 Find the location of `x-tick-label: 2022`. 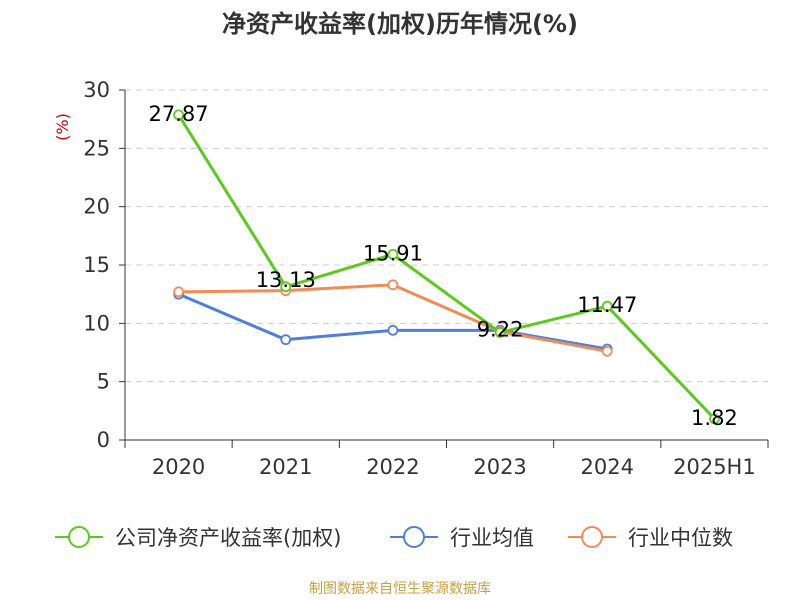

x-tick-label: 2022 is located at coordinates (392, 467).